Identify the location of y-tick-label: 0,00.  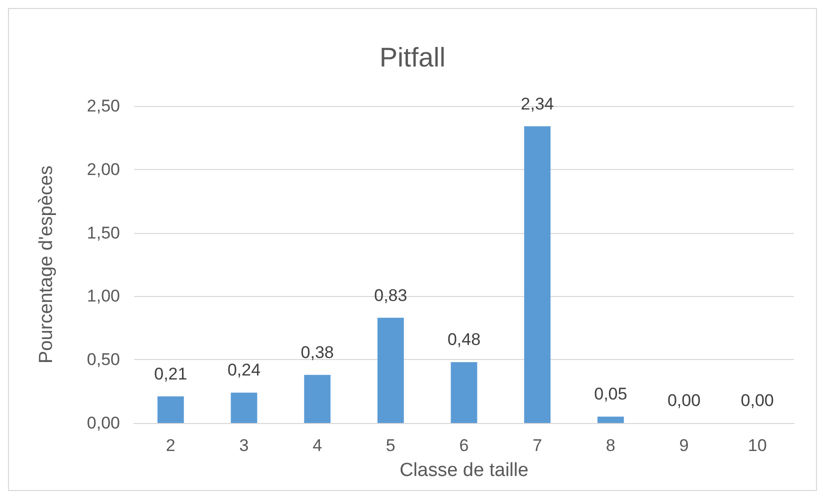
(103, 423).